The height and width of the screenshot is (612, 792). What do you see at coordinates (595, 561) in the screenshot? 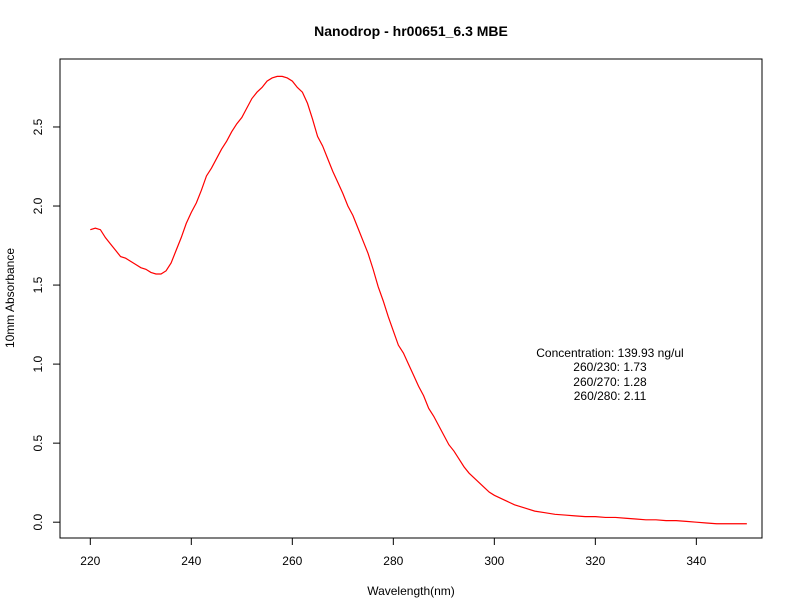
I see `x-tick-label: 320` at bounding box center [595, 561].